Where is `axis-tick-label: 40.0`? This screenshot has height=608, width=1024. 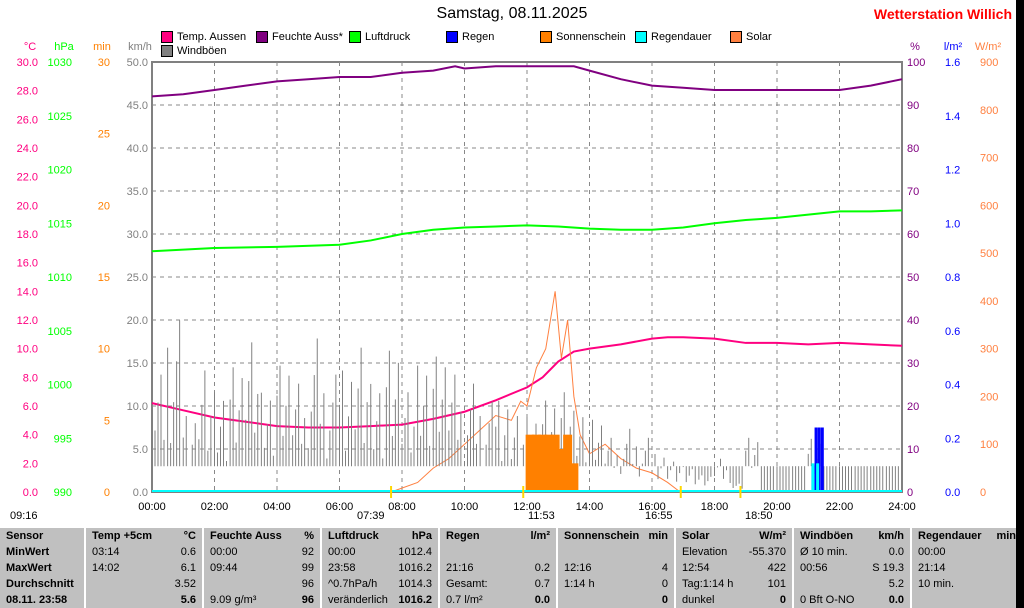 axis-tick-label: 40.0 is located at coordinates (137, 149).